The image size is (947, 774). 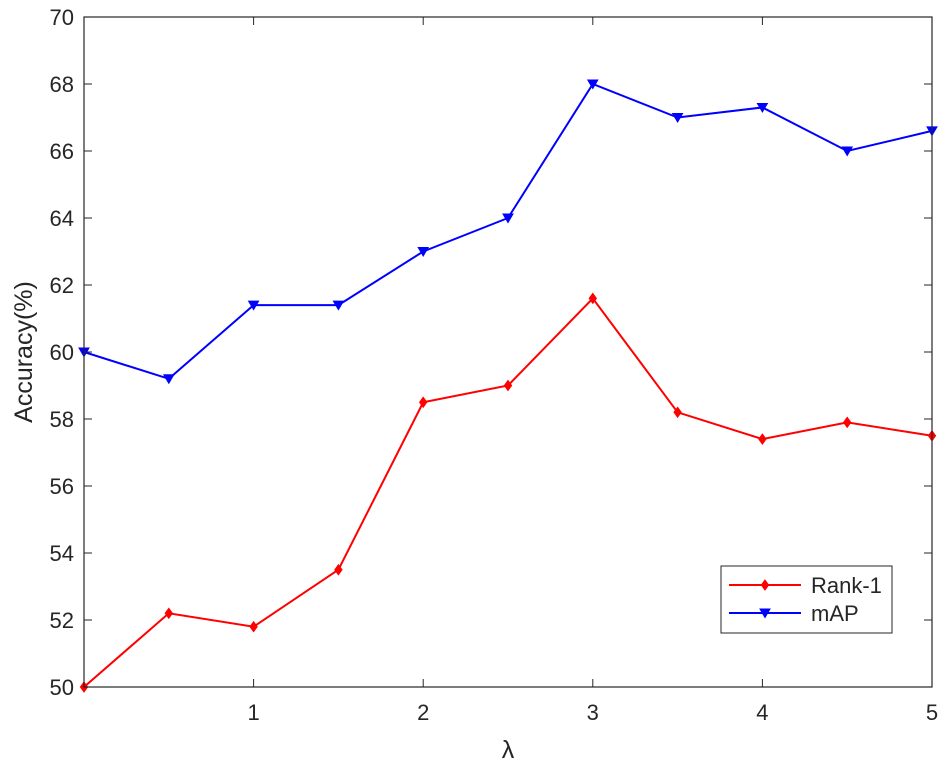 I want to click on x-tick-label: 5, so click(x=932, y=712).